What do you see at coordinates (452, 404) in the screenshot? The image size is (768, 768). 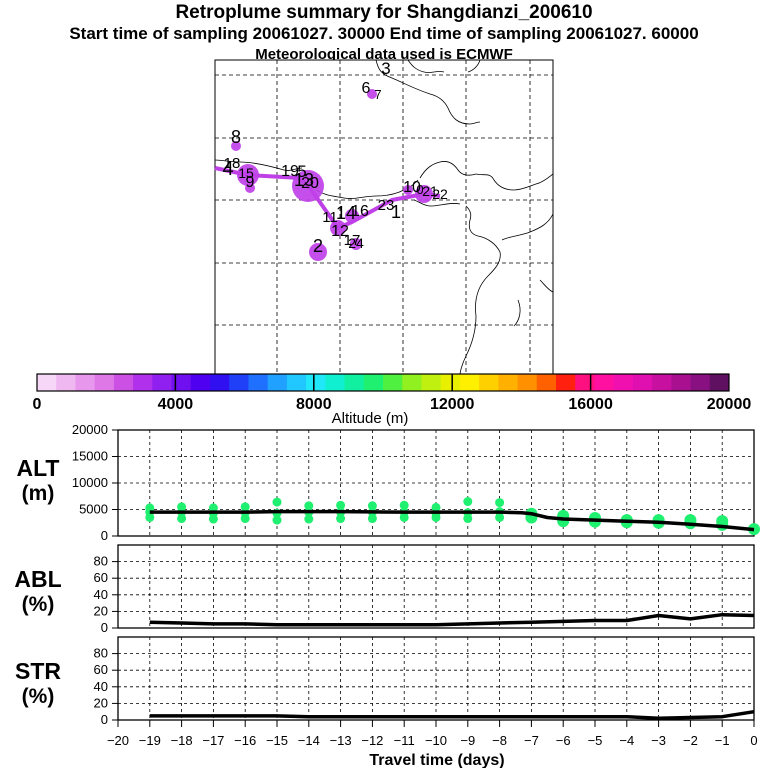 I see `colorbar-tick-label: 12000` at bounding box center [452, 404].